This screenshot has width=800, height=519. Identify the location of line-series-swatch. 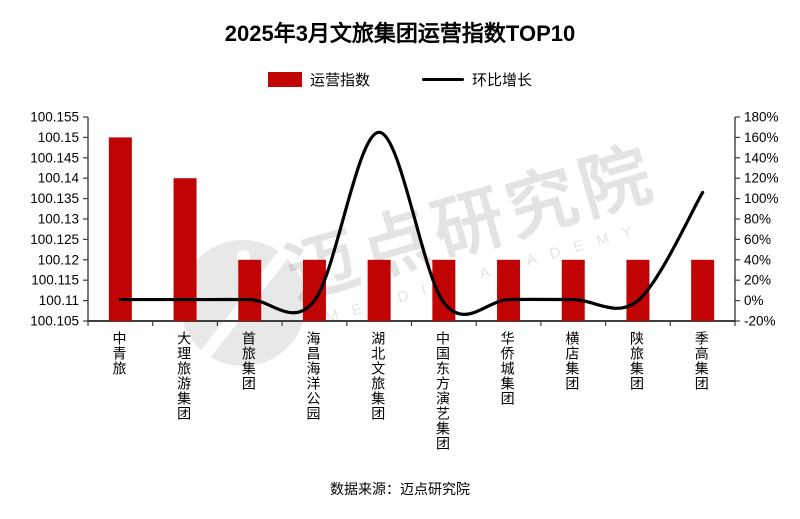
(443, 79).